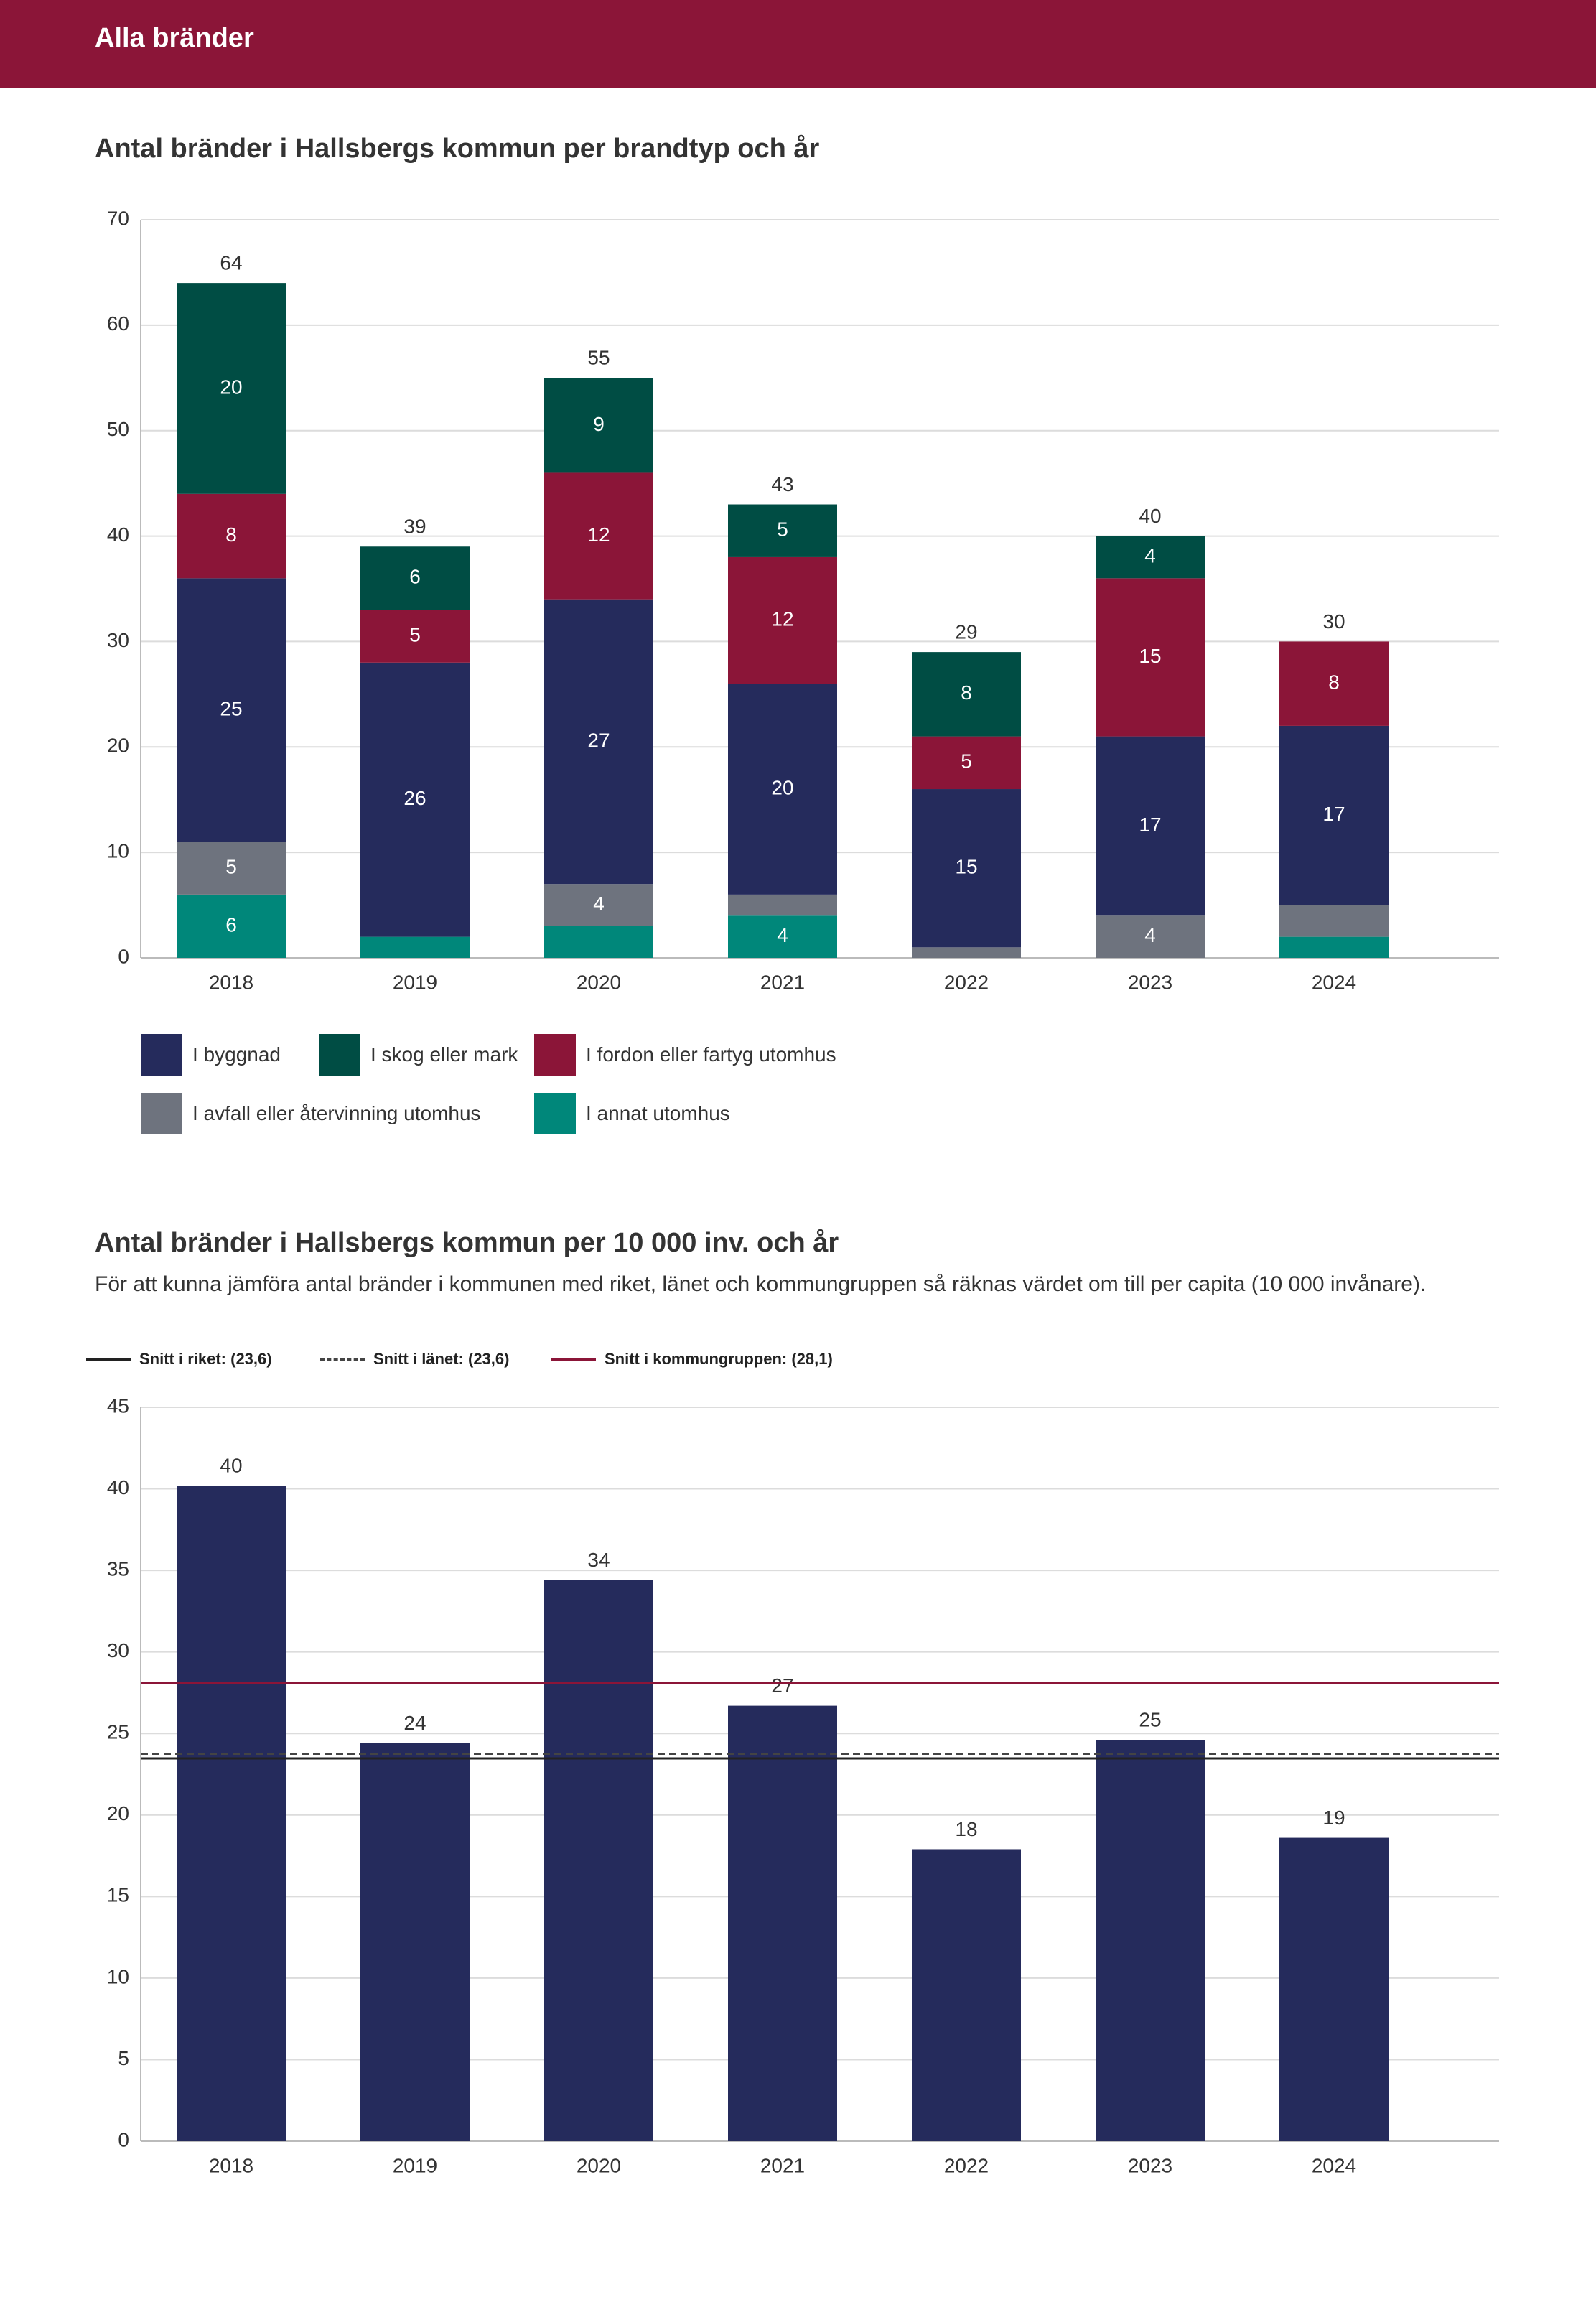 This screenshot has width=1596, height=2307. Describe the element at coordinates (966, 982) in the screenshot. I see `x-tick-label: 2022` at that location.